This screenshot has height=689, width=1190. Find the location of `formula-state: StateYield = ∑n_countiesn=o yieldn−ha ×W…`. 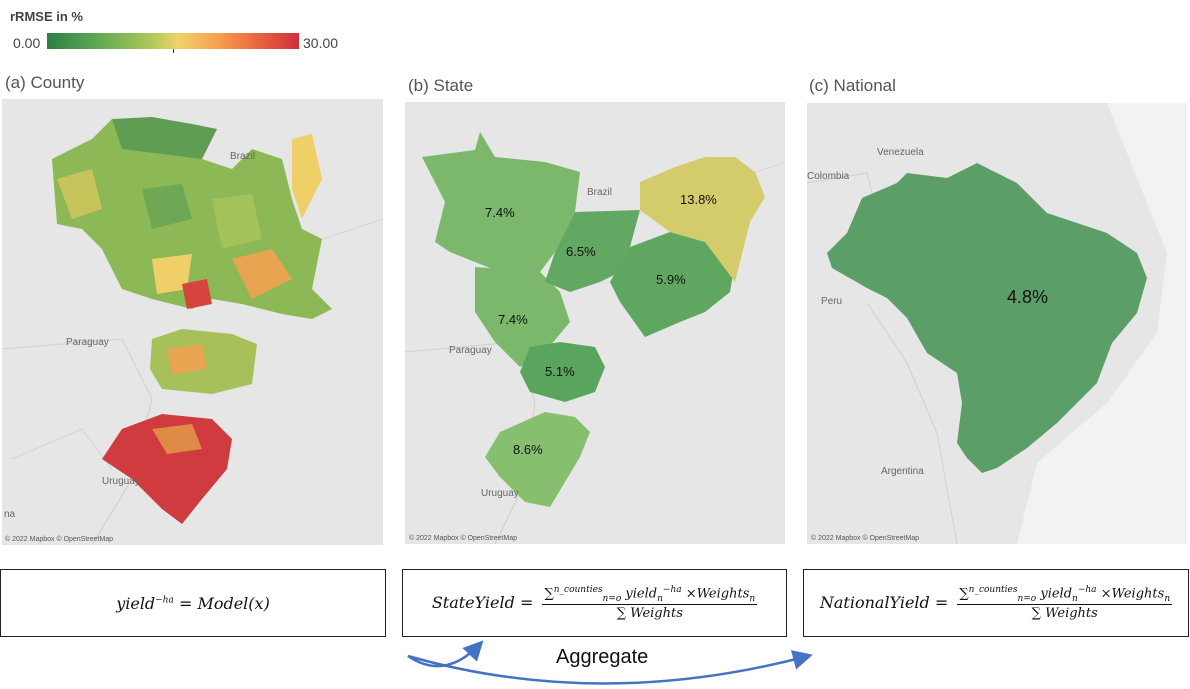

formula-state: StateYield = ∑n_countiesn=o yieldn−ha ×W… is located at coordinates (594, 603).